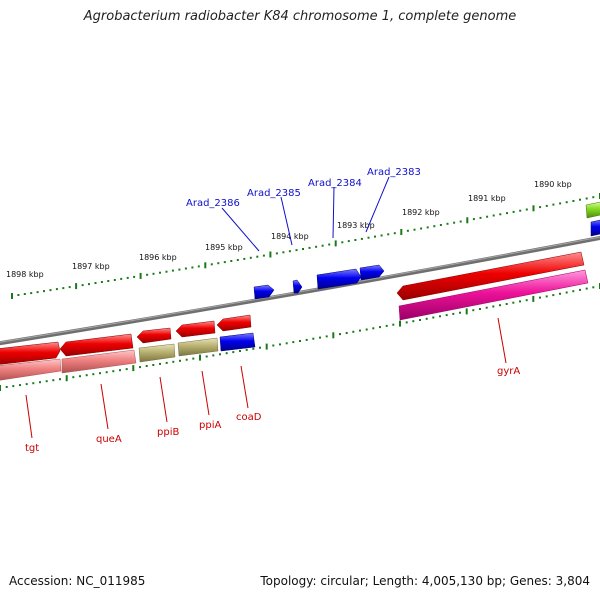 This screenshot has width=600, height=600. What do you see at coordinates (31, 369) in the screenshot?
I see `feature-tgt-bar` at bounding box center [31, 369].